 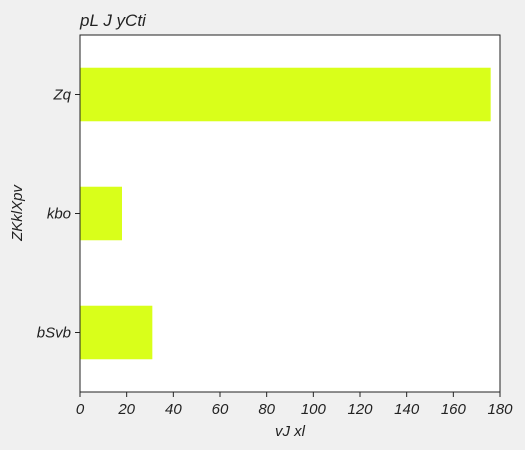 What do you see at coordinates (285, 94) in the screenshot?
I see `bar-Zq` at bounding box center [285, 94].